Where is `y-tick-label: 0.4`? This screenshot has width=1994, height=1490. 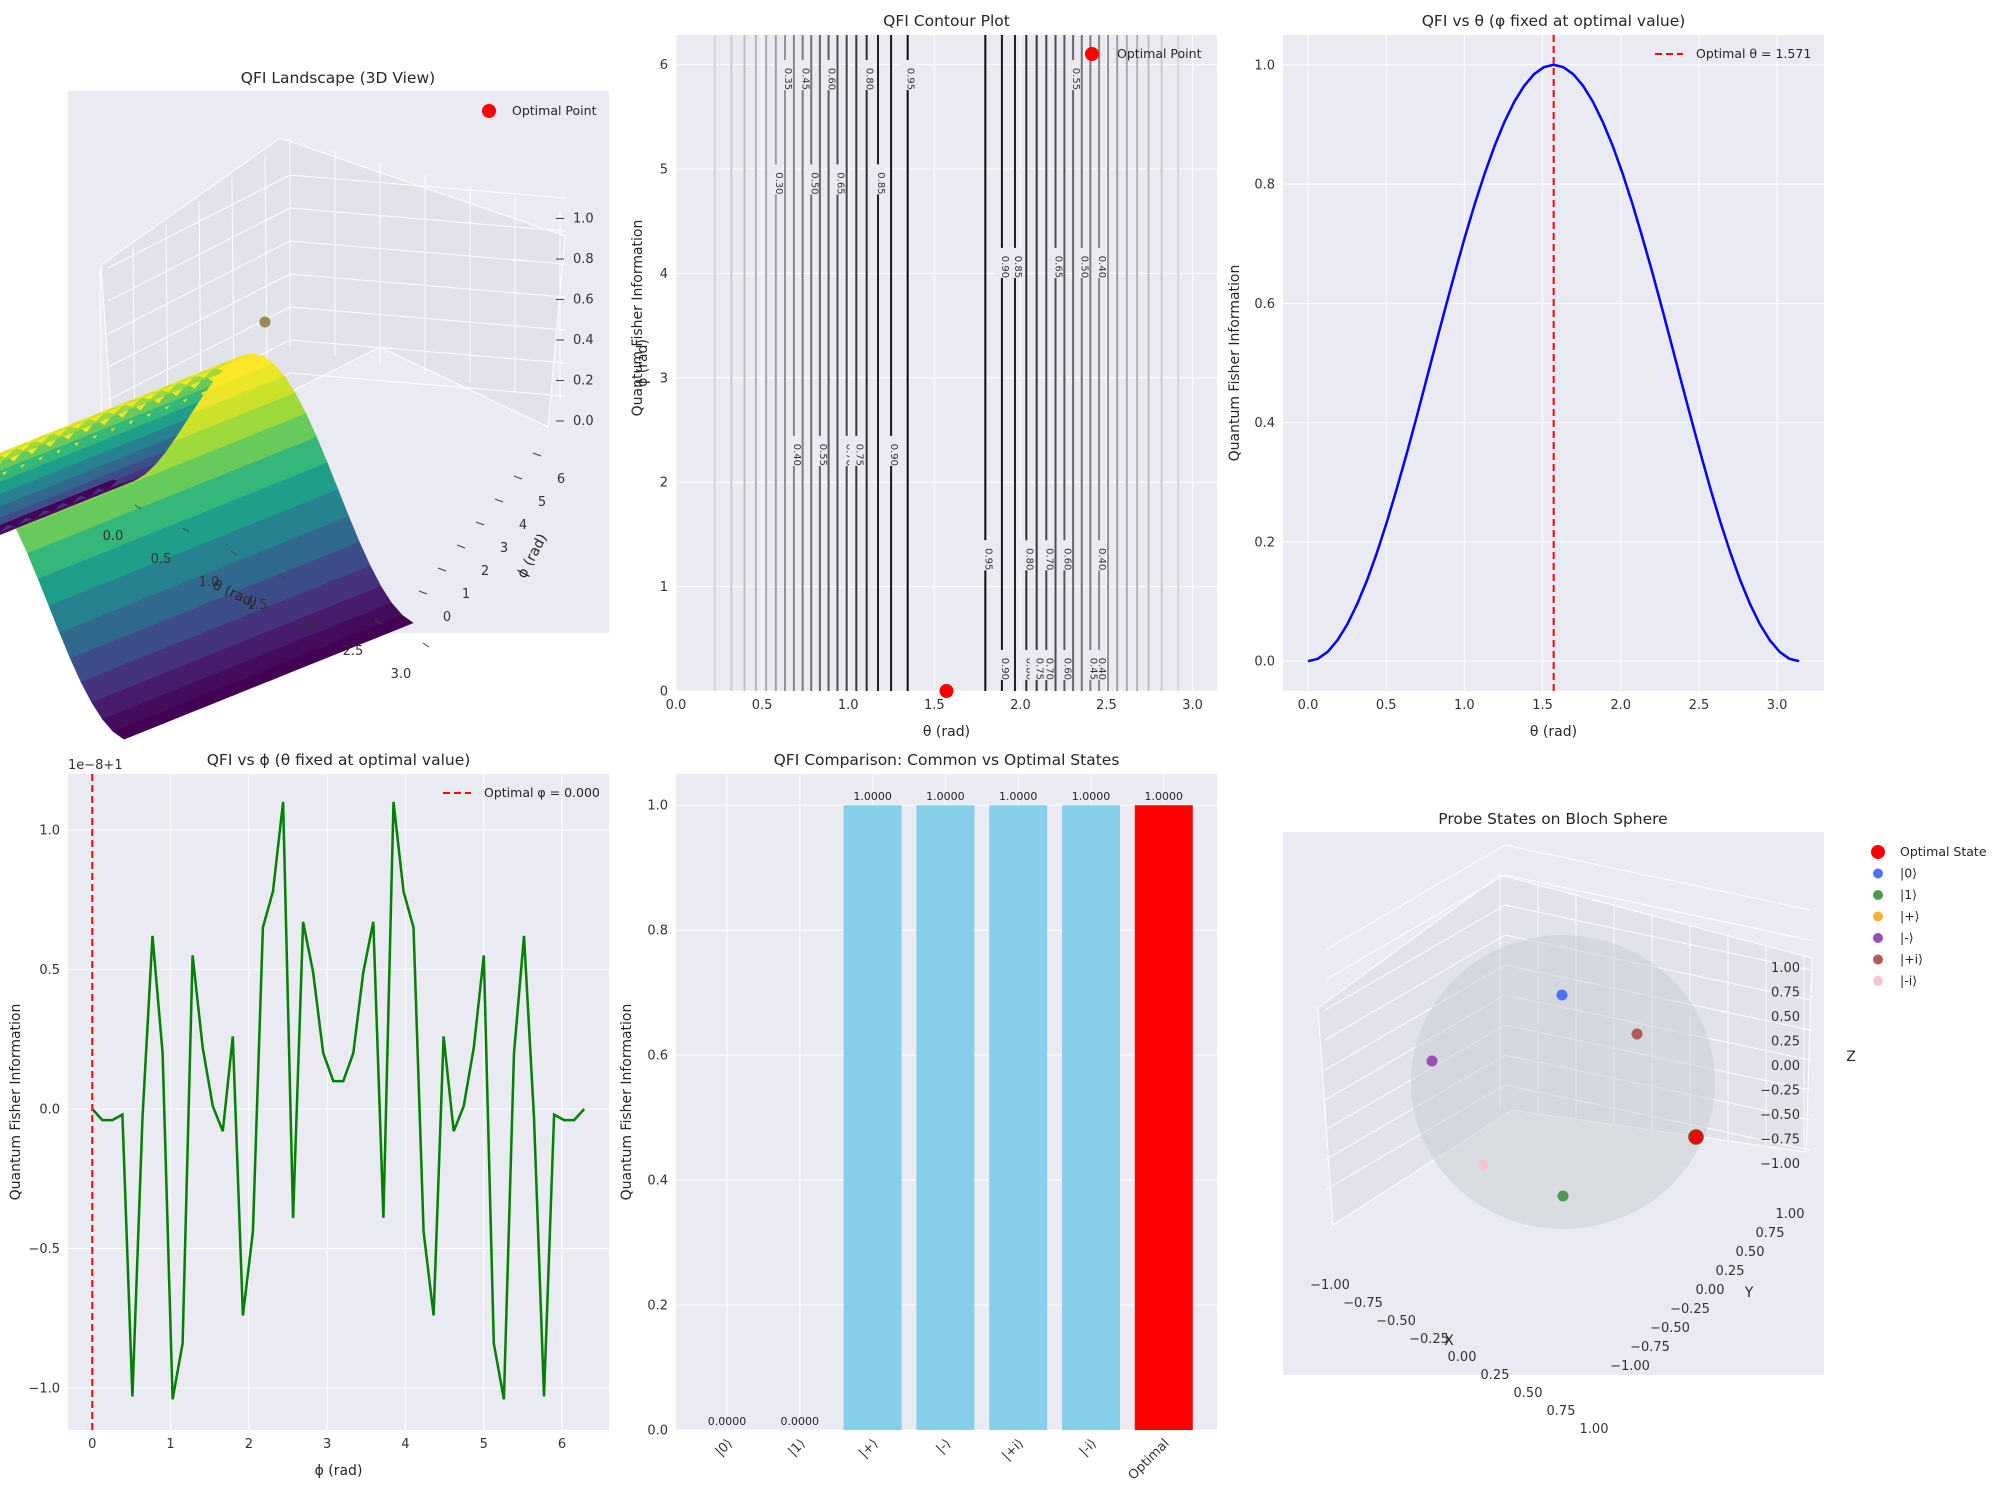 y-tick-label: 0.4 is located at coordinates (1264, 423).